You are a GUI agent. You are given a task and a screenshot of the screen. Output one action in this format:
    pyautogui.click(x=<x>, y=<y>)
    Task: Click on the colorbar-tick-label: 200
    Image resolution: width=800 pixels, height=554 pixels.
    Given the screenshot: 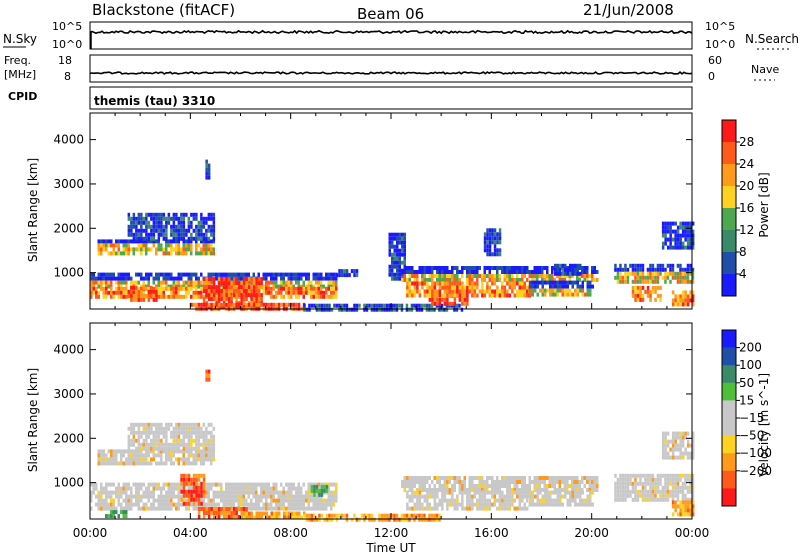 What is the action you would take?
    pyautogui.click(x=750, y=348)
    